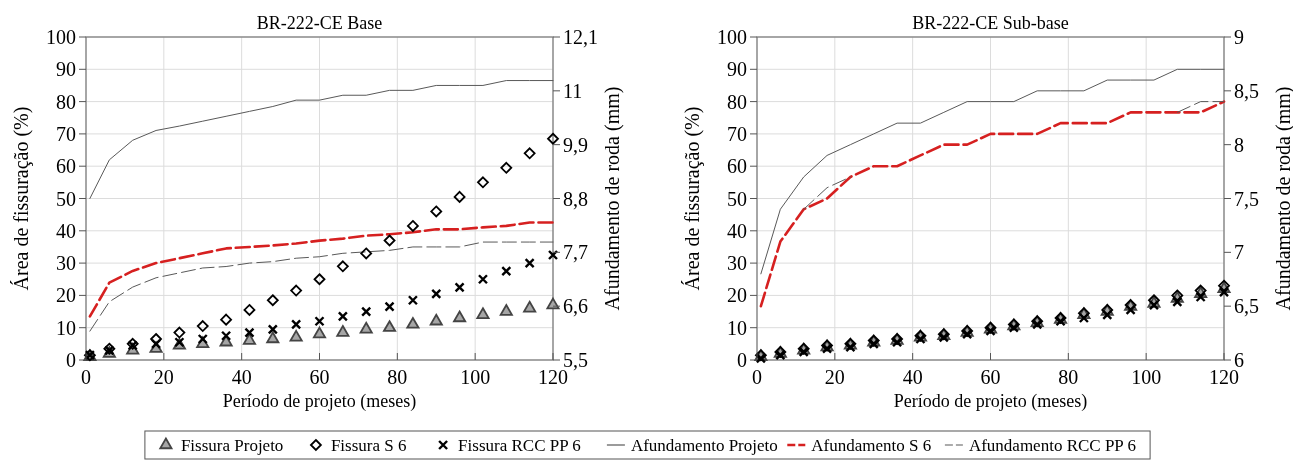 Image resolution: width=1301 pixels, height=473 pixels. Describe the element at coordinates (1239, 252) in the screenshot. I see `y2-tick-label: 7` at that location.